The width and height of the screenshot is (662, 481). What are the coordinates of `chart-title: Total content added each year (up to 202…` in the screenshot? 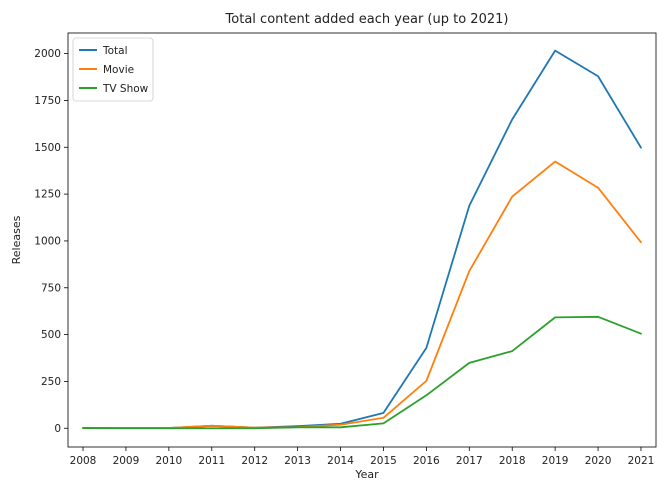 It's located at (367, 19).